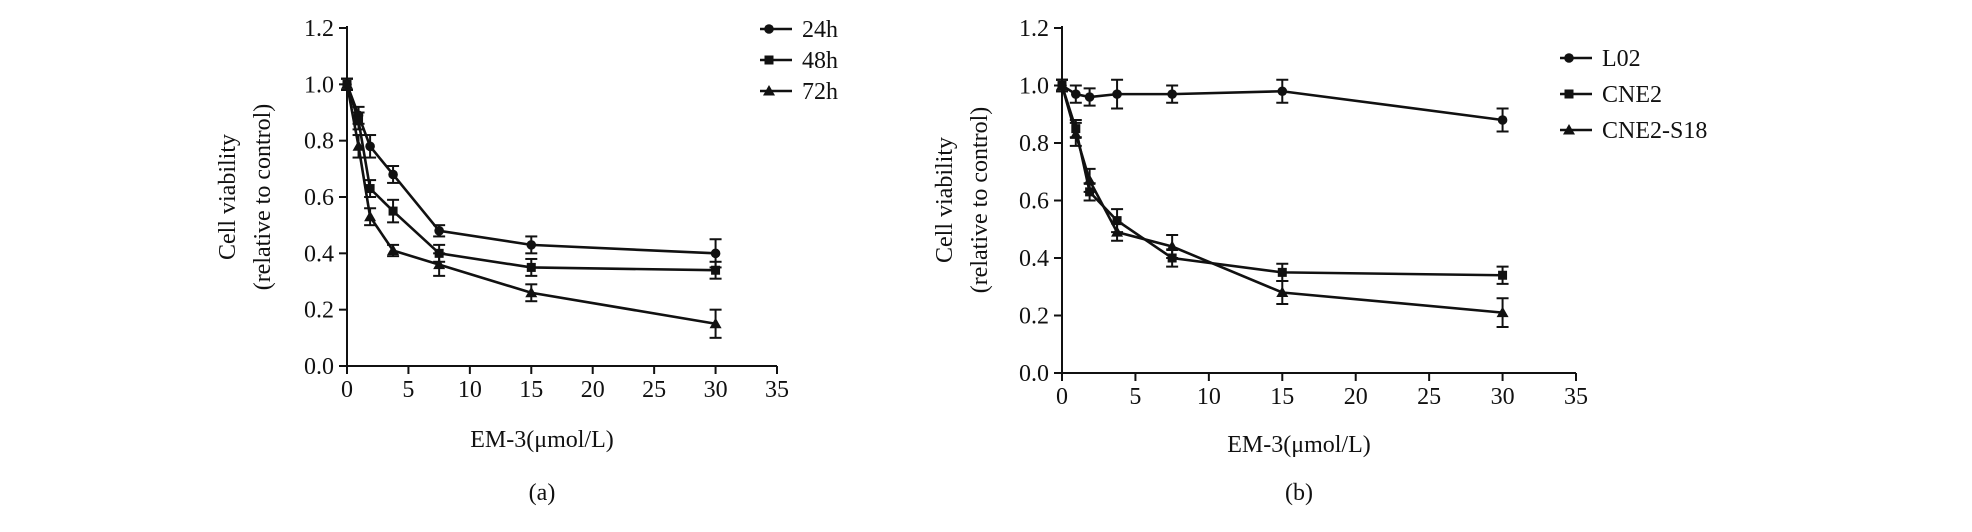  I want to click on series-CNE2: CNE2, so click(1359, 181).